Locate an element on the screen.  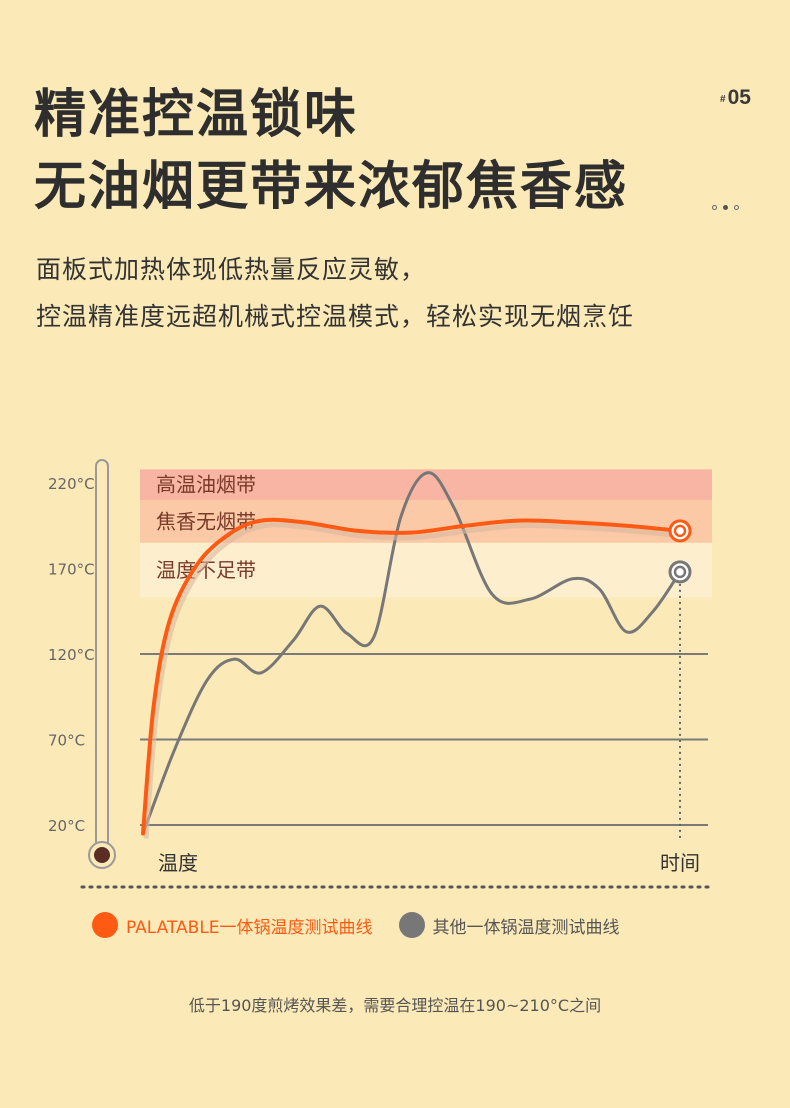
y-tick-label: 120°C is located at coordinates (71, 655).